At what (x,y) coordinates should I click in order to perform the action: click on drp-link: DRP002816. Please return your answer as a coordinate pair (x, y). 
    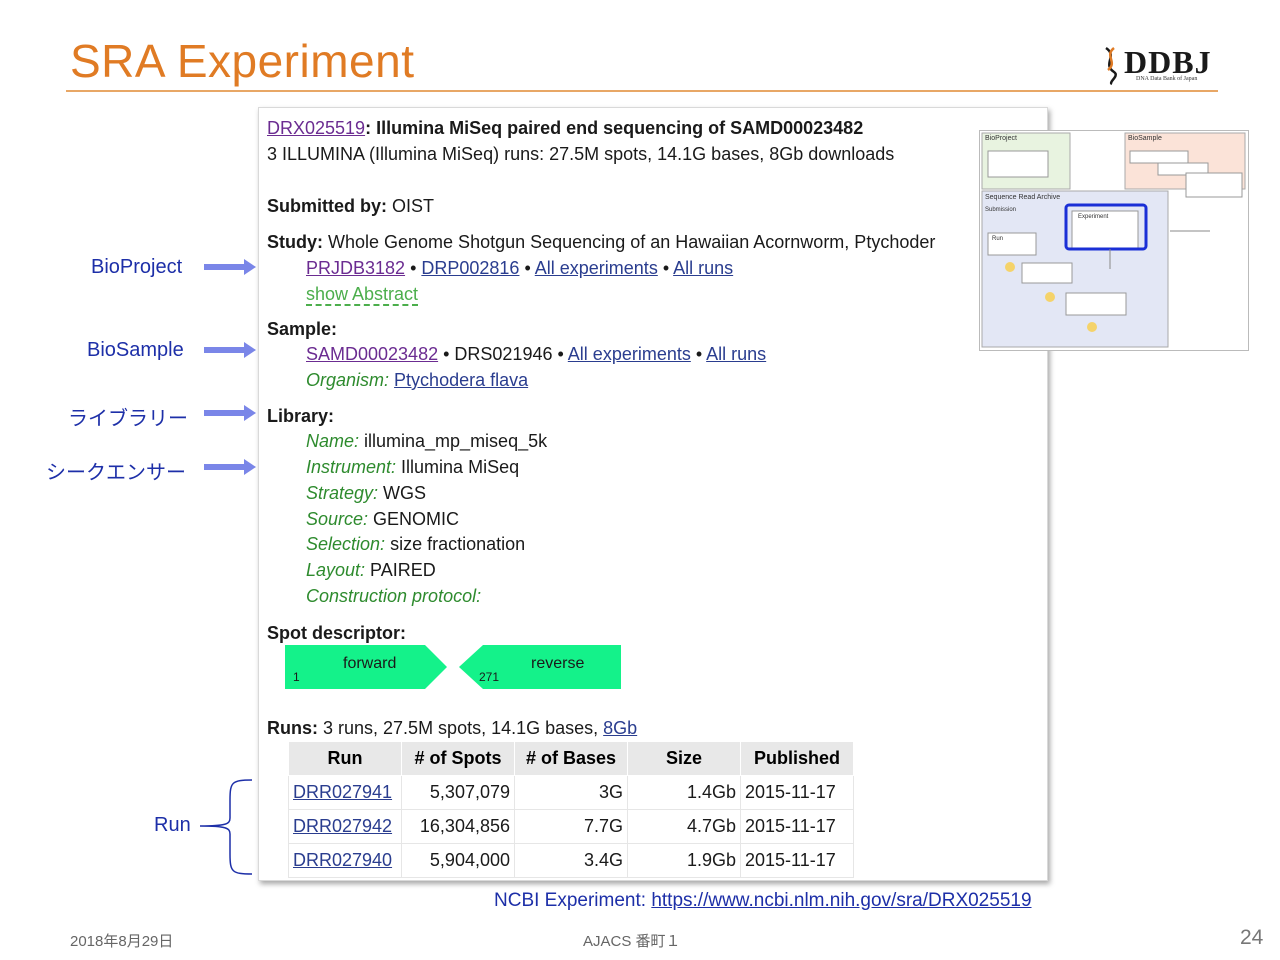
    Looking at the image, I should click on (470, 268).